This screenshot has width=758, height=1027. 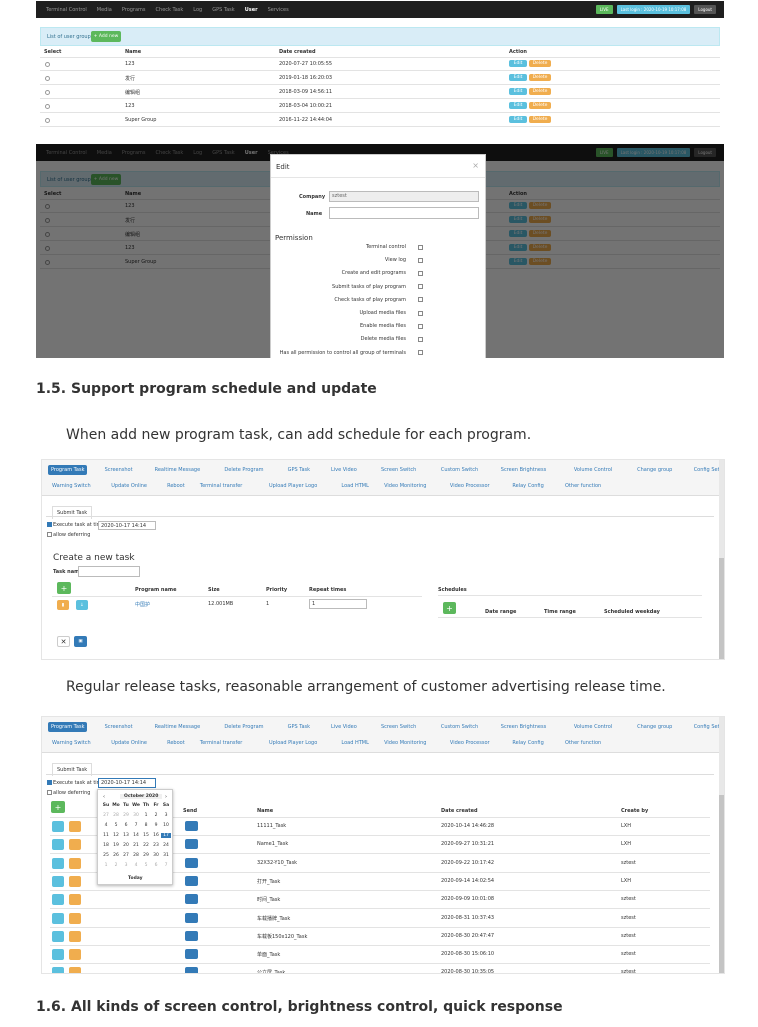 I want to click on modal-close-icon: ×, so click(x=475, y=165).